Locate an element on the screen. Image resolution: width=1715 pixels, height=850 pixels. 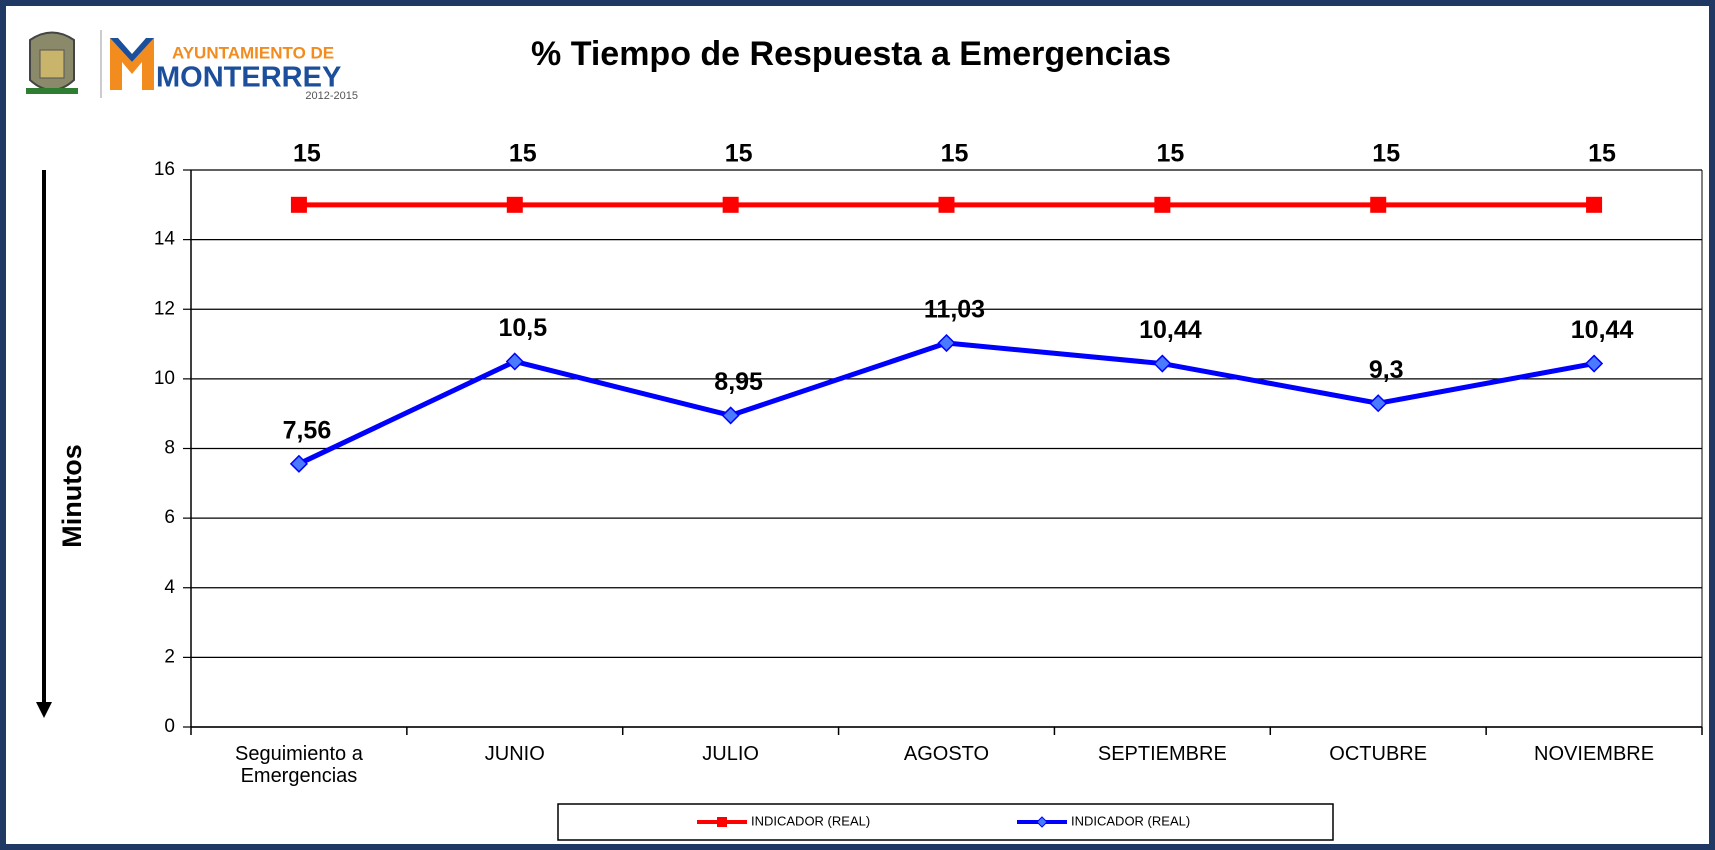
legend-box is located at coordinates (945, 822).